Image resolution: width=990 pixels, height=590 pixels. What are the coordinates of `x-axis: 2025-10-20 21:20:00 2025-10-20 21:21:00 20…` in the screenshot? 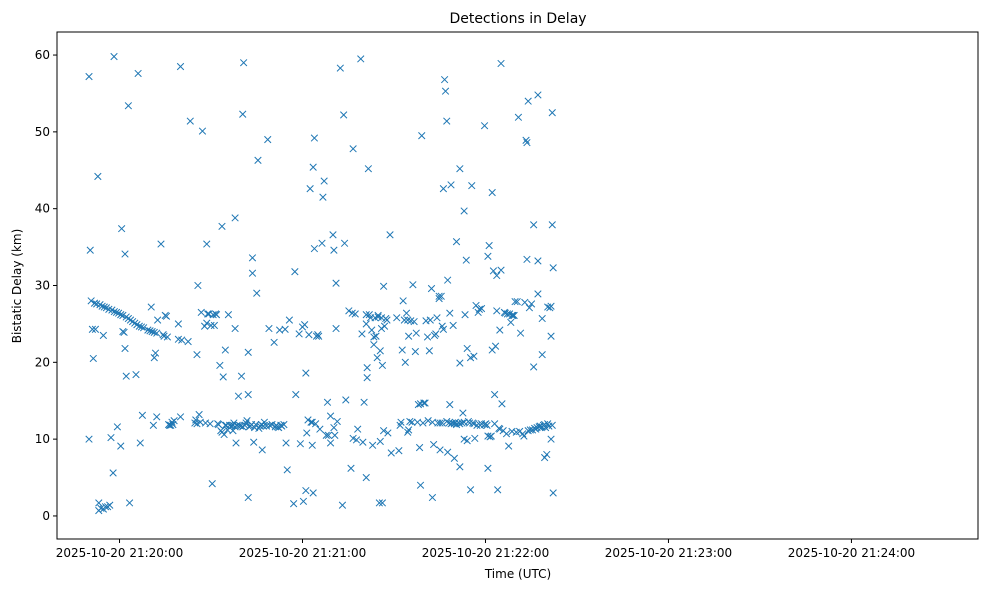 It's located at (485, 549).